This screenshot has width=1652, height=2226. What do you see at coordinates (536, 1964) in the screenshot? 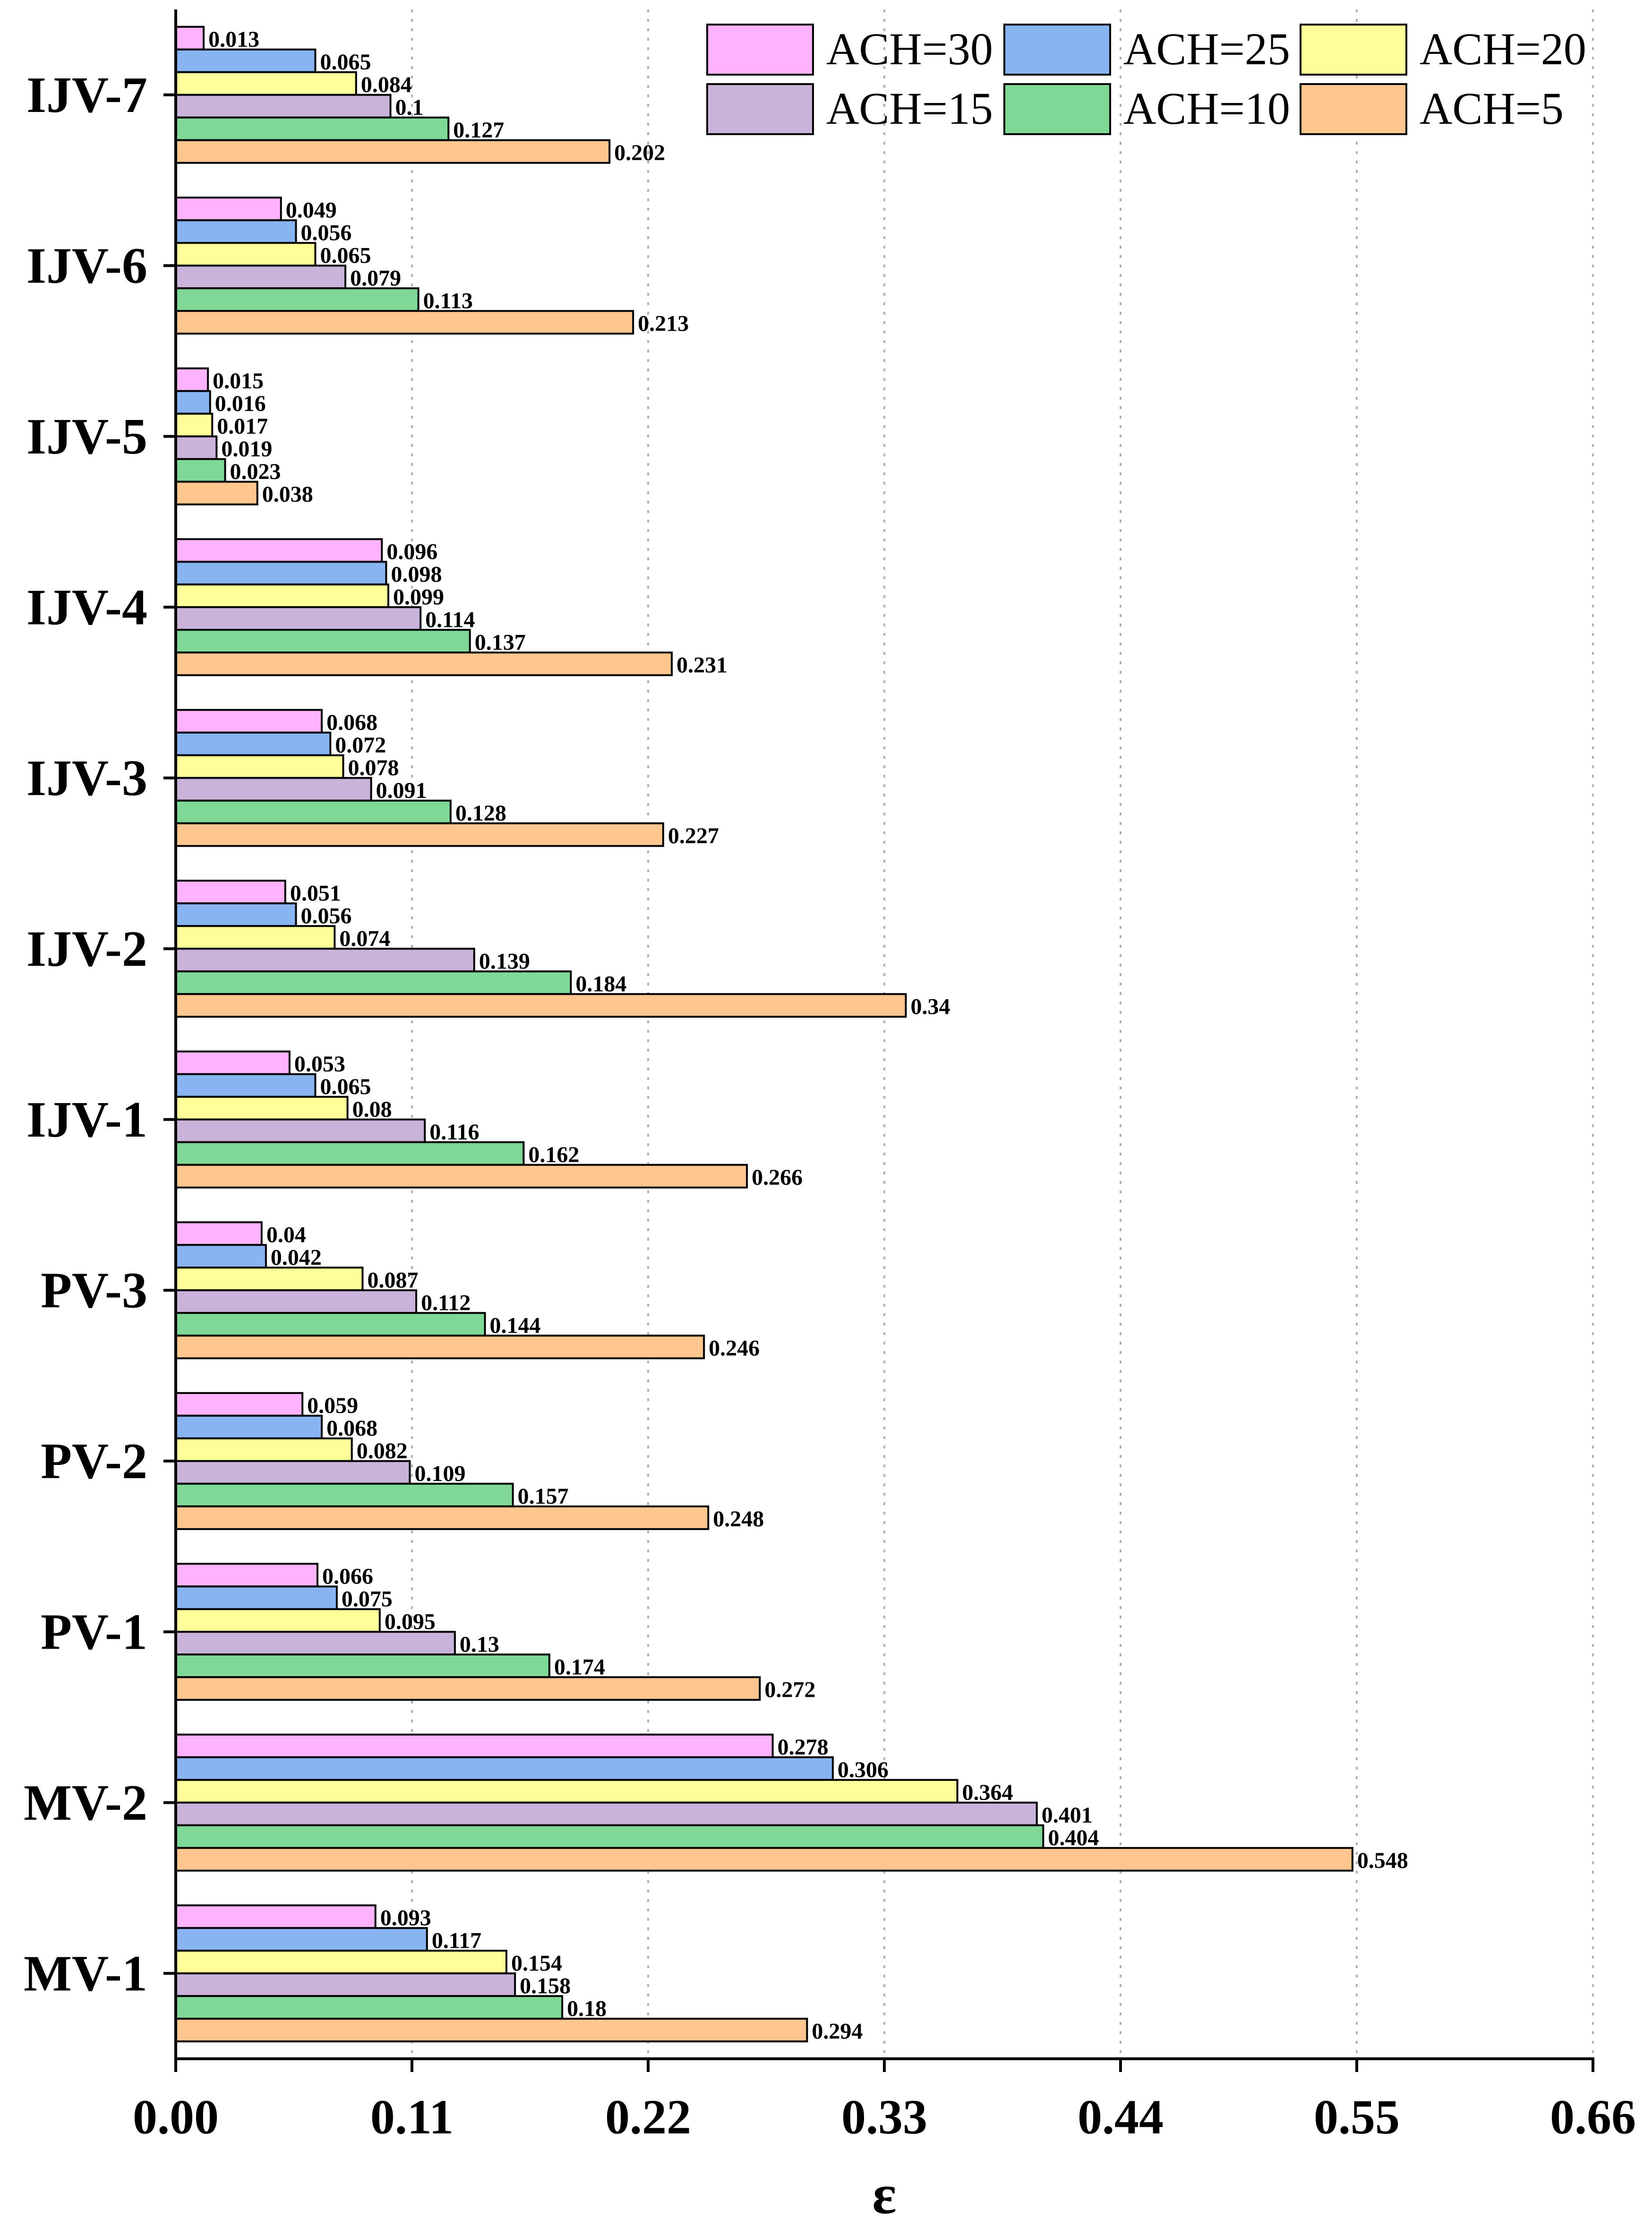
I see `data-label: 0.154` at bounding box center [536, 1964].